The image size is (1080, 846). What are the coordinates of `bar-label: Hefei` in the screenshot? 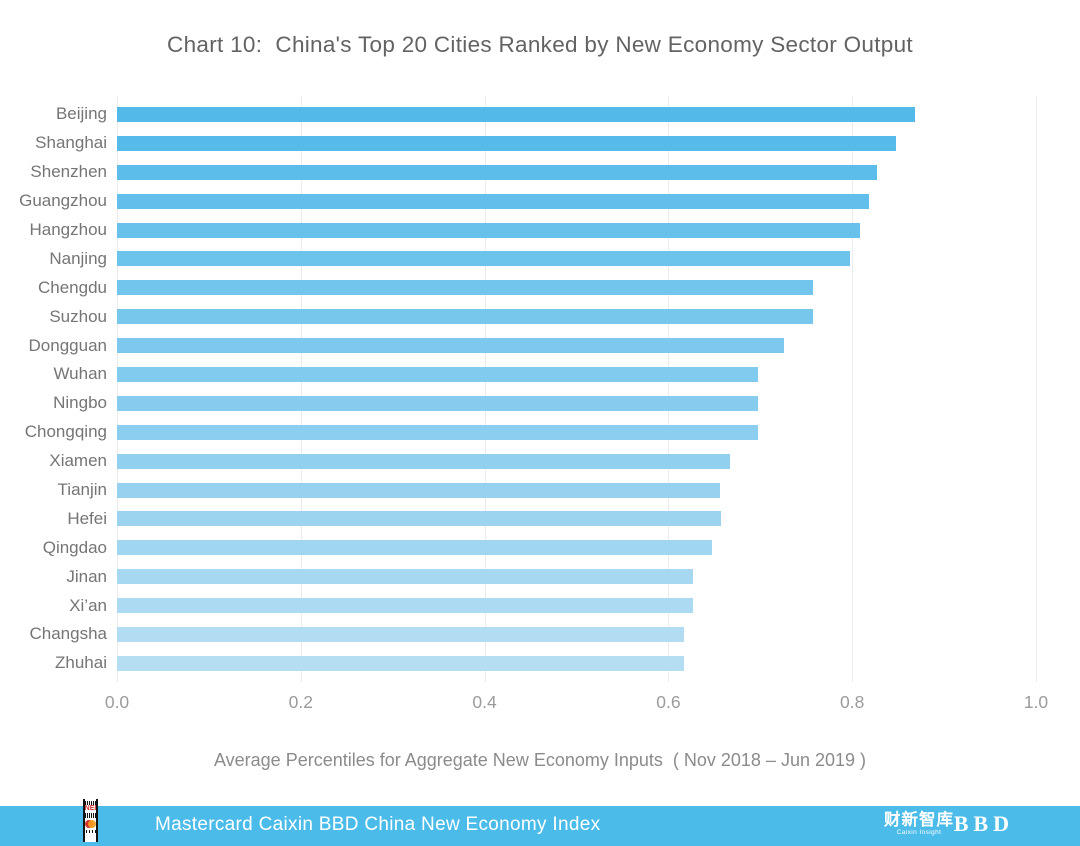 It's located at (87, 518).